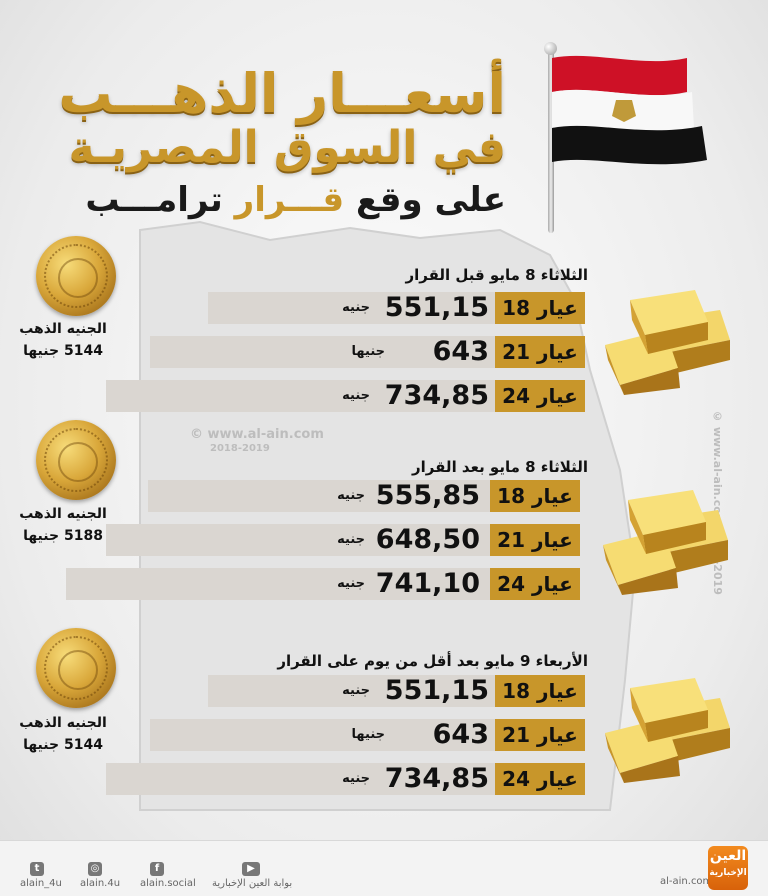  What do you see at coordinates (95, 869) in the screenshot?
I see `instagram-icon: ◎` at bounding box center [95, 869].